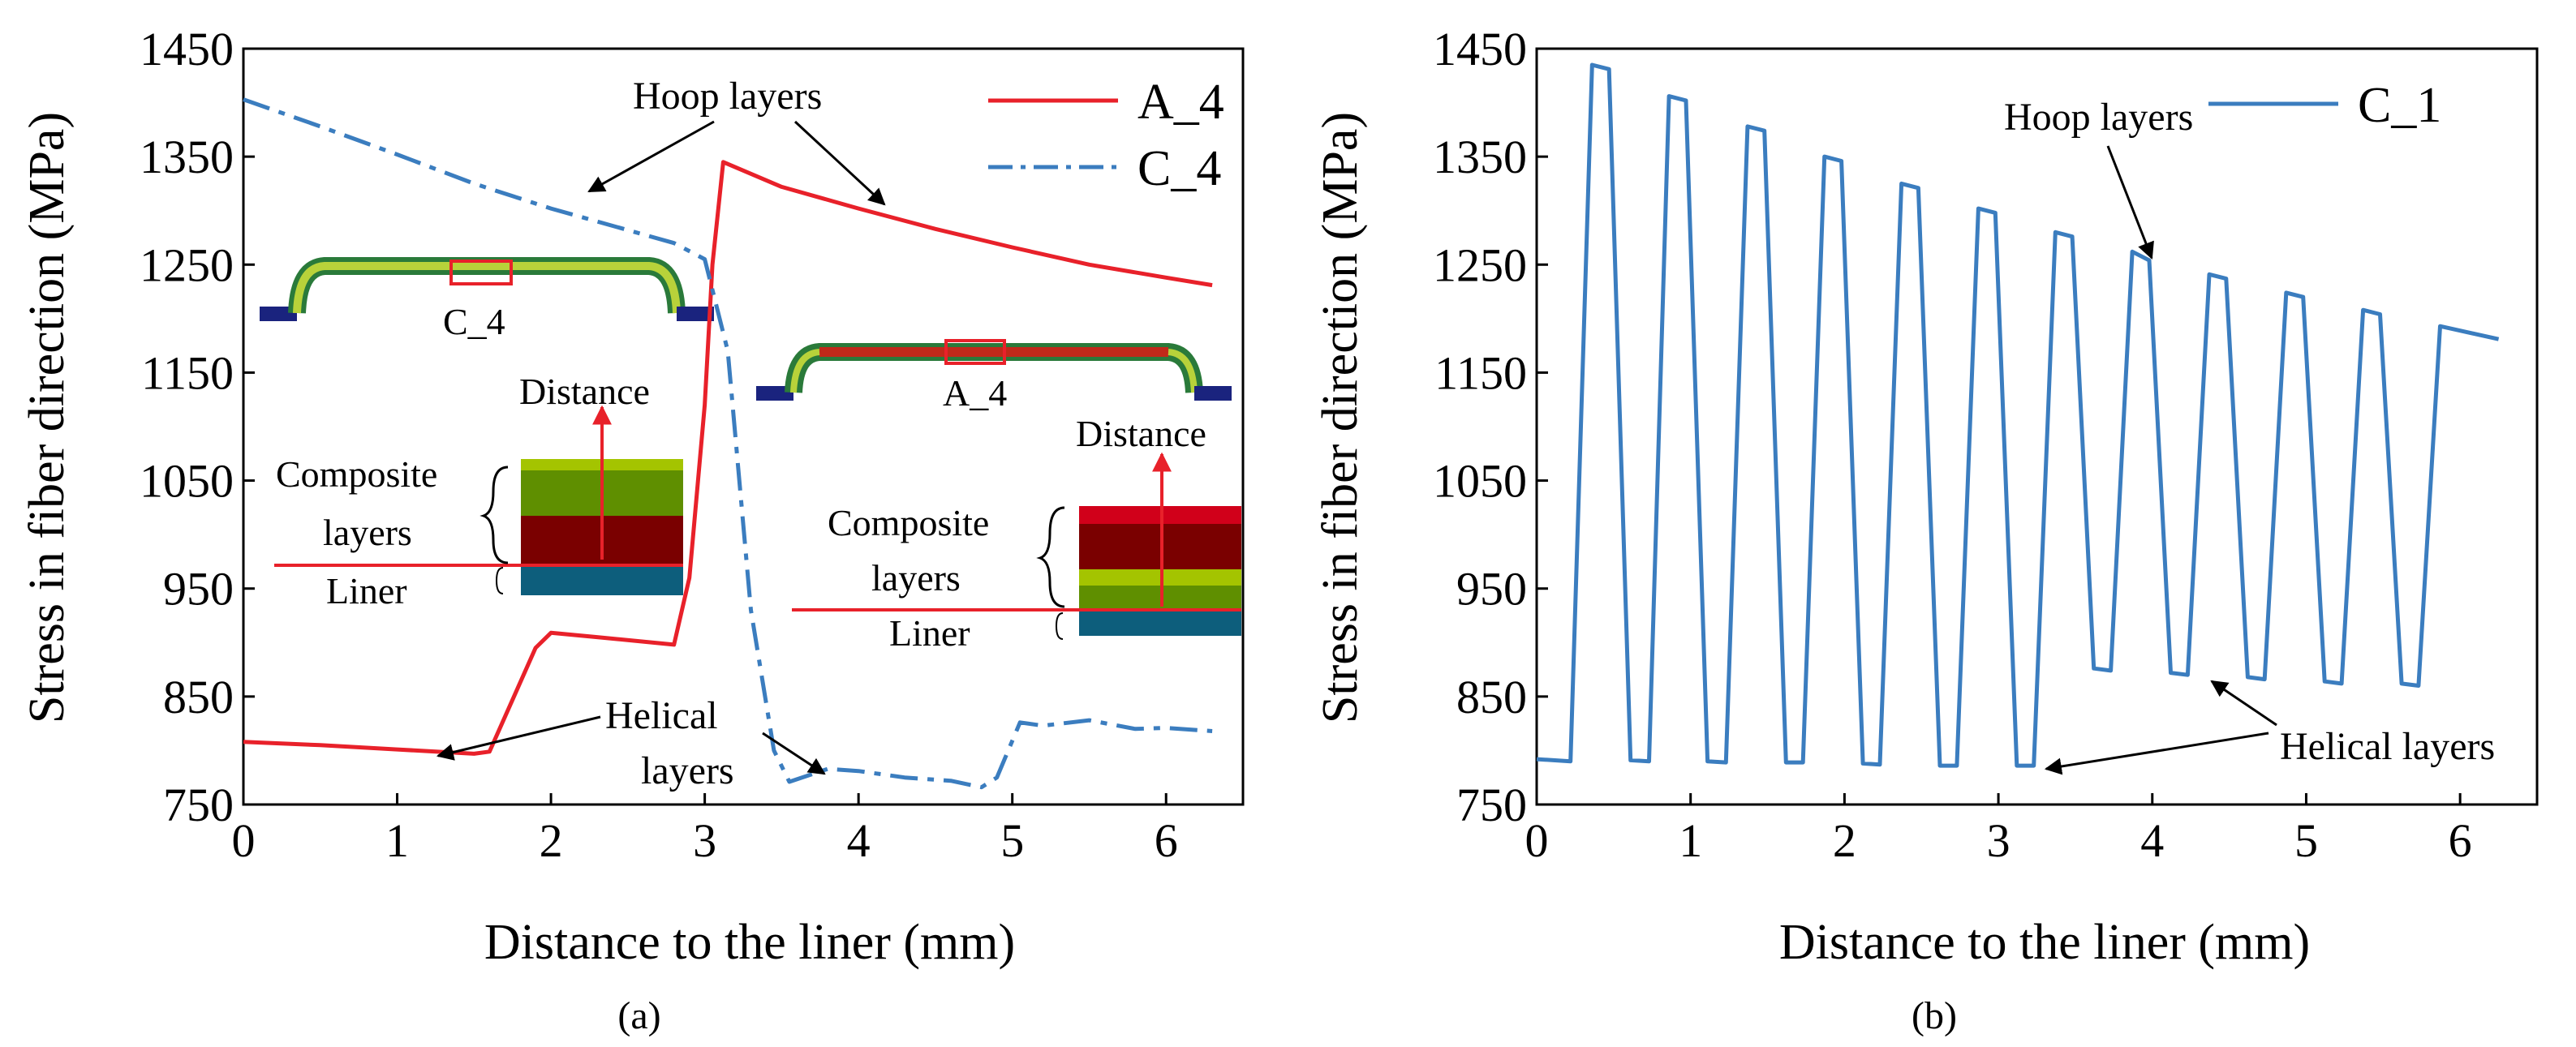  What do you see at coordinates (1480, 264) in the screenshot?
I see `y-tick-label-b-5: 1250` at bounding box center [1480, 264].